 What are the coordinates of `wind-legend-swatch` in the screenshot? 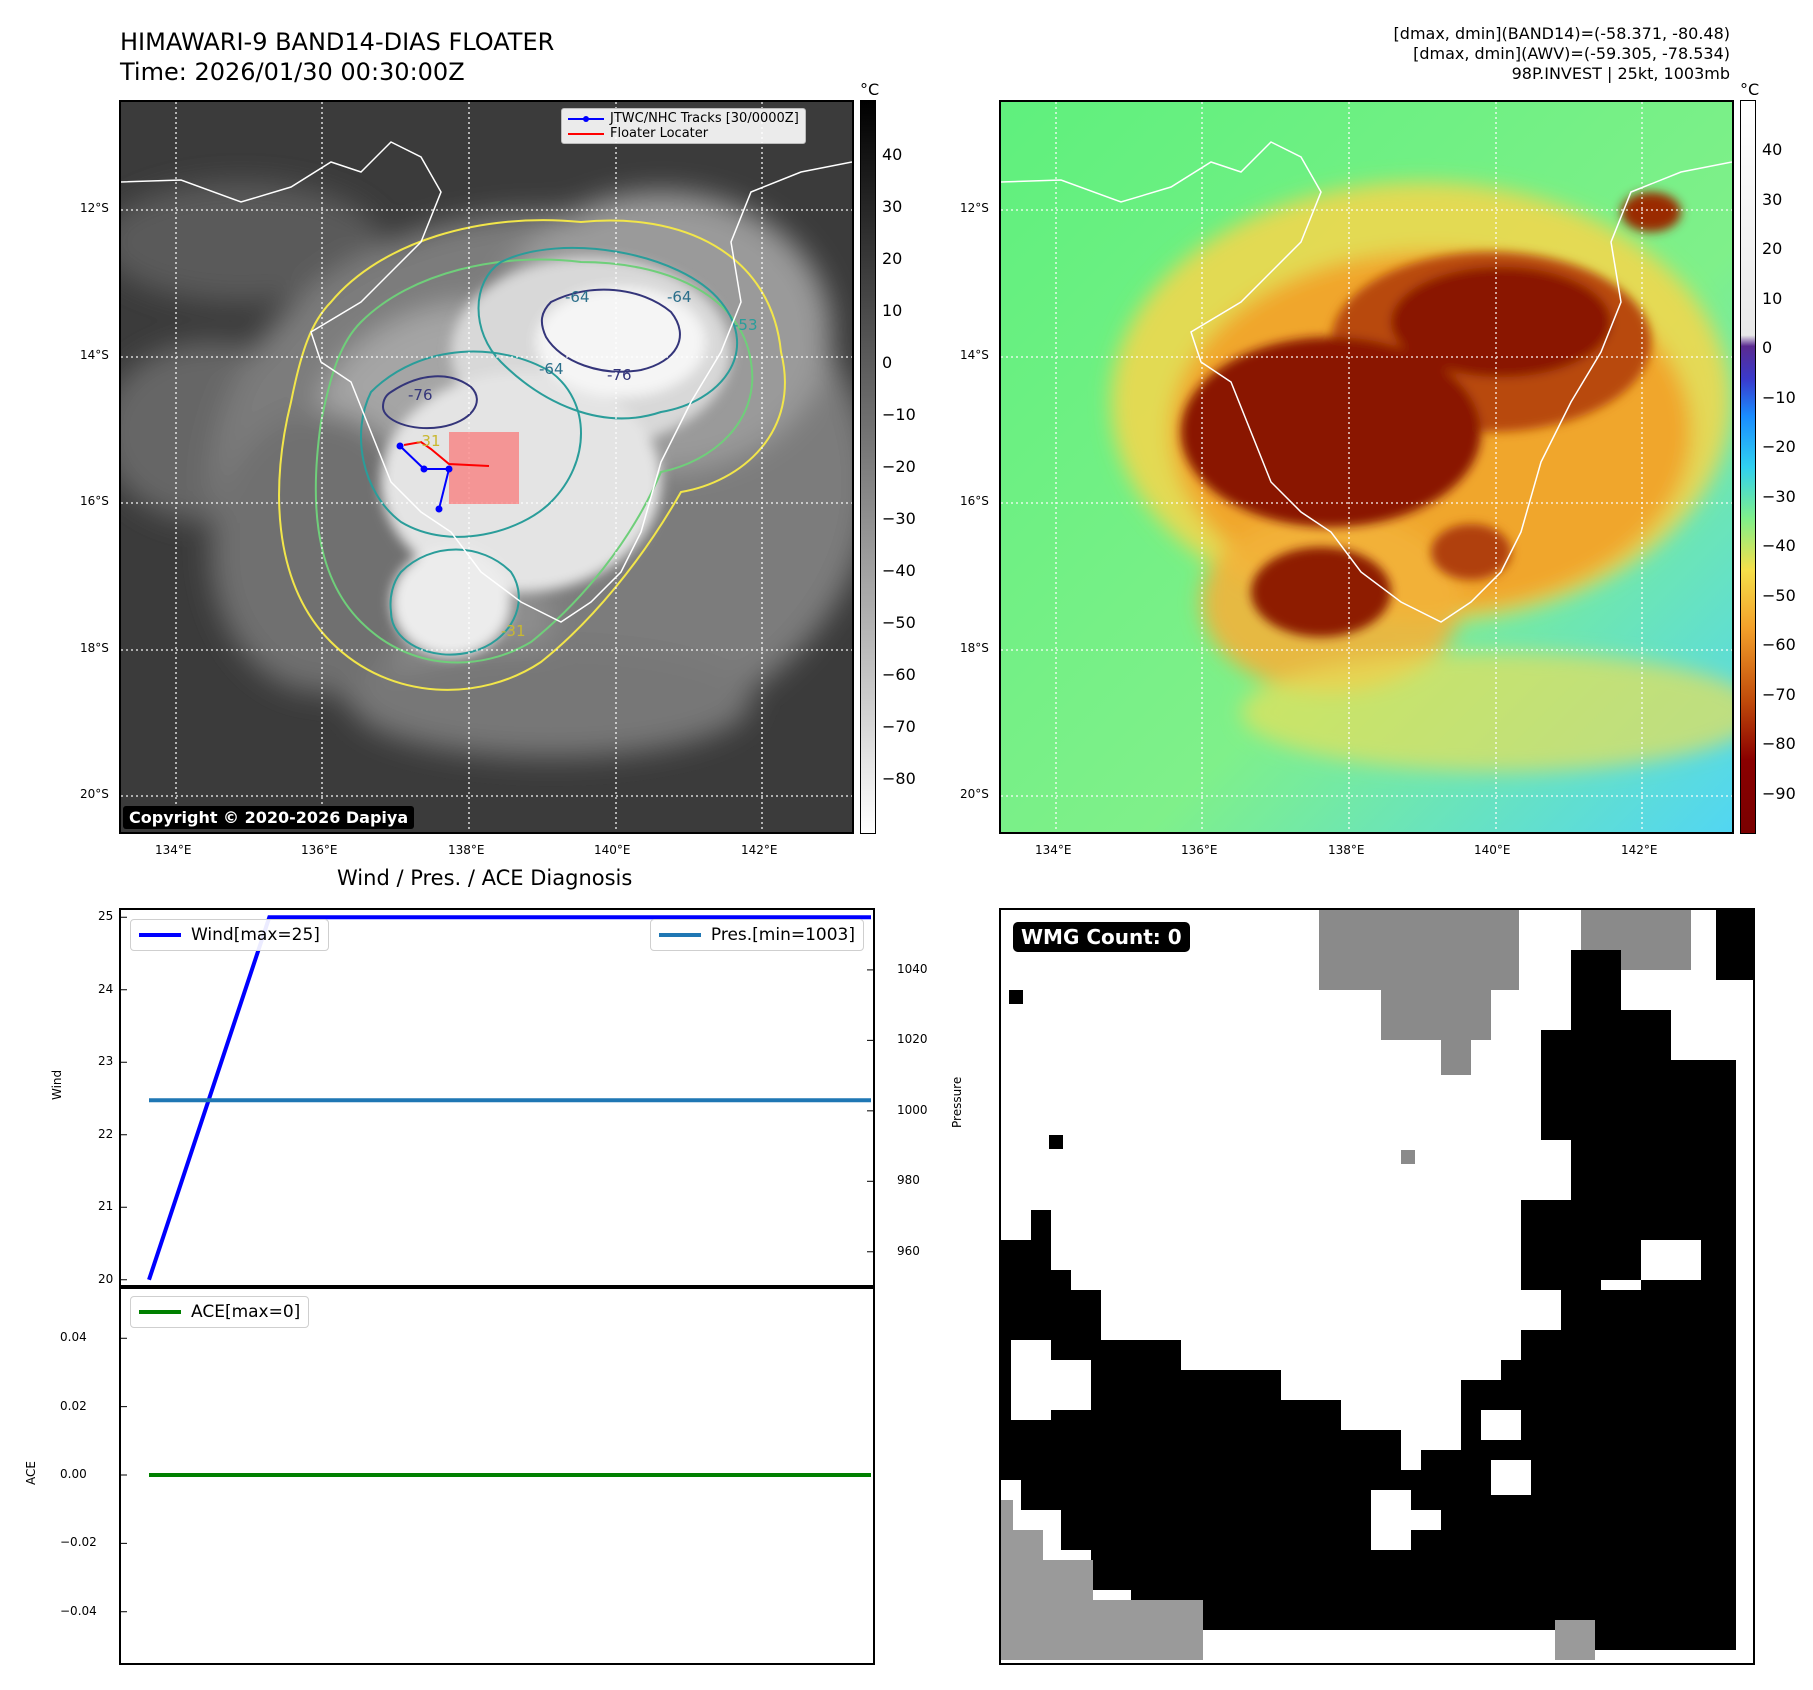 It's located at (160, 935).